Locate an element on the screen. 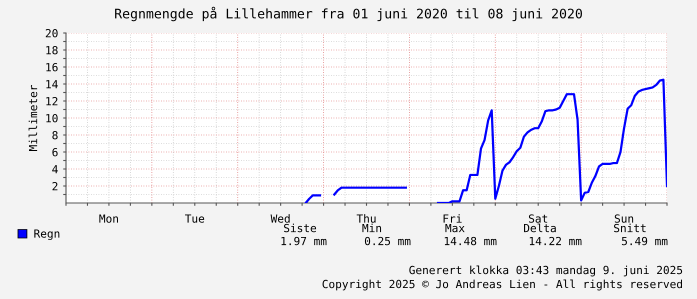 Image resolution: width=697 pixels, height=299 pixels. y-tick-label: 12 is located at coordinates (52, 101).